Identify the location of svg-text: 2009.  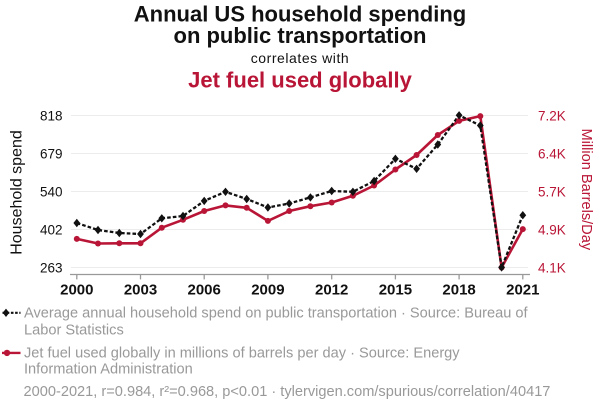
(267, 290).